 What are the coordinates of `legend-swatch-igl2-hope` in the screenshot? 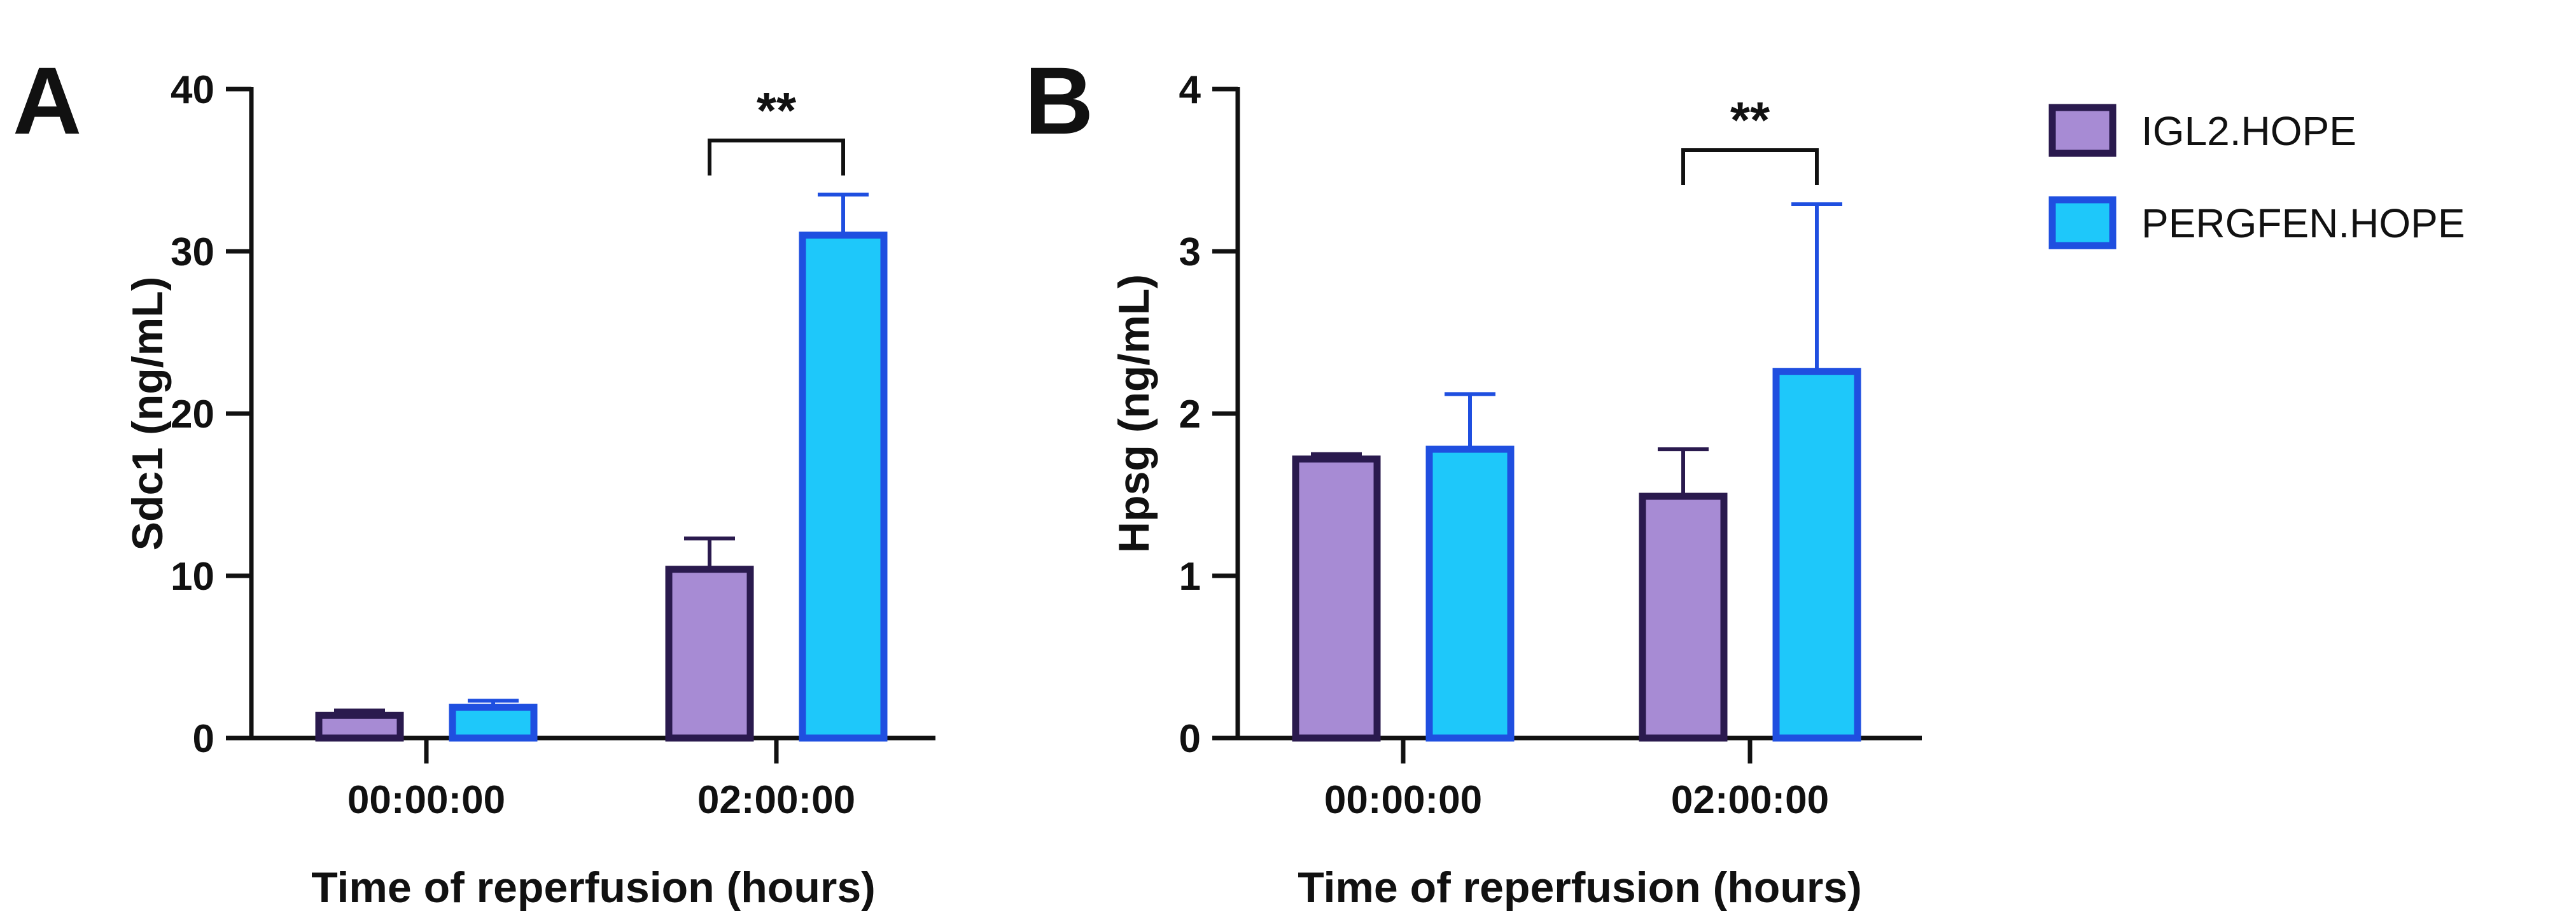 It's located at (2082, 130).